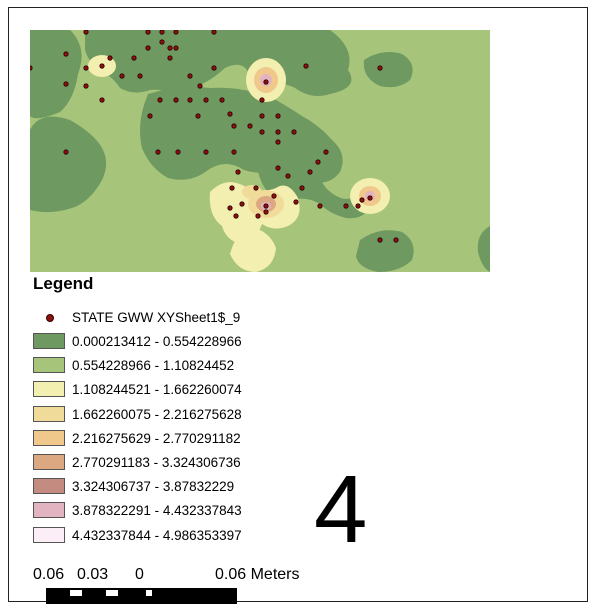  What do you see at coordinates (156, 438) in the screenshot?
I see `legend-label: 2.216275629 - 2.770291182` at bounding box center [156, 438].